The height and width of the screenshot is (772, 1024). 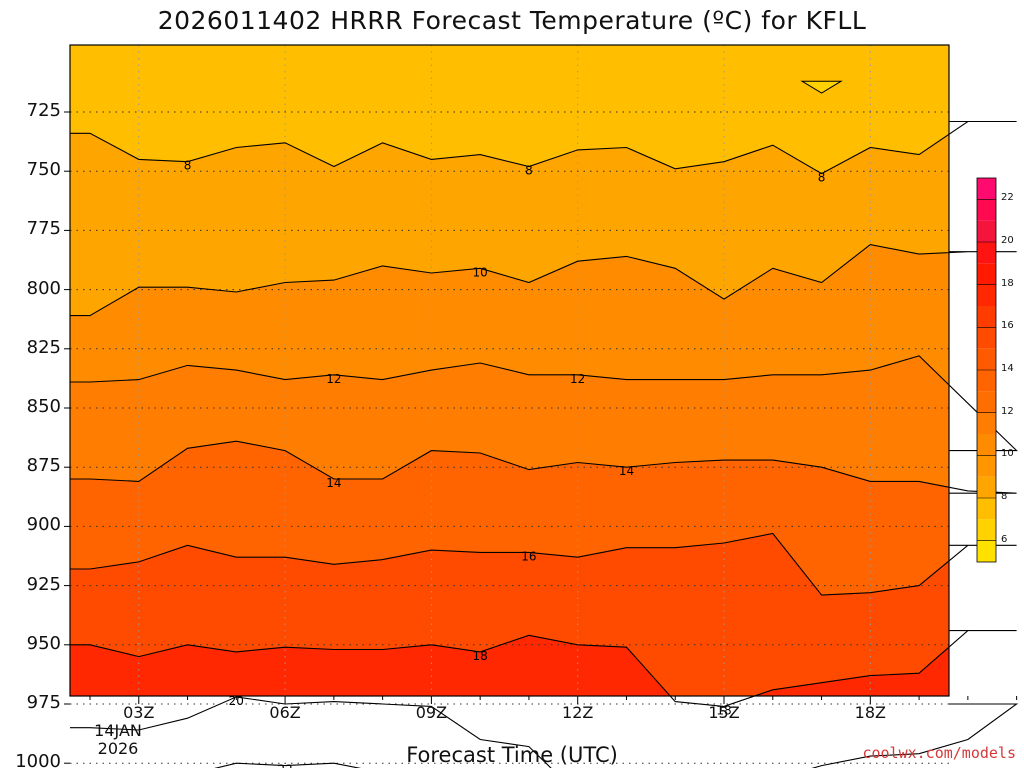 I want to click on y-tick-label-950: 950, so click(x=43, y=643).